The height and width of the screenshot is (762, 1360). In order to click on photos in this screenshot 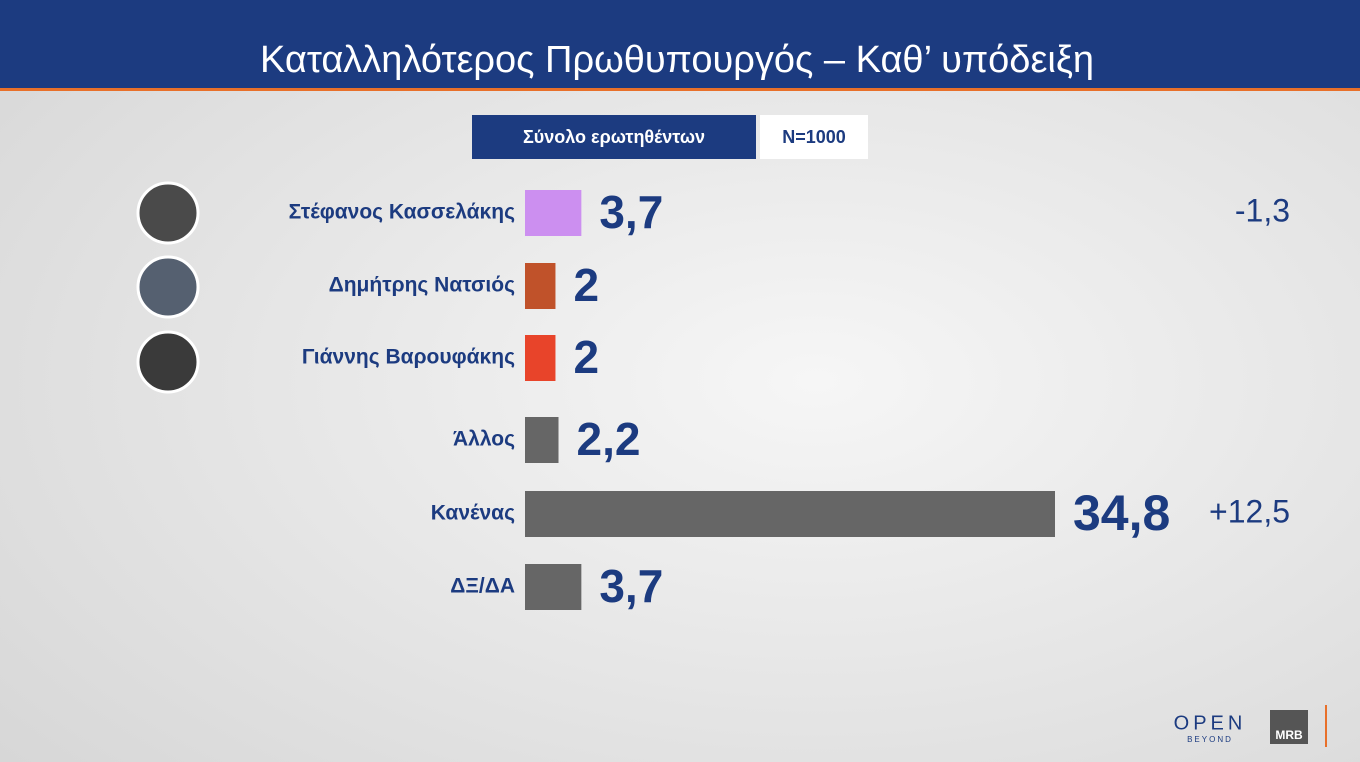, I will do `click(168, 287)`.